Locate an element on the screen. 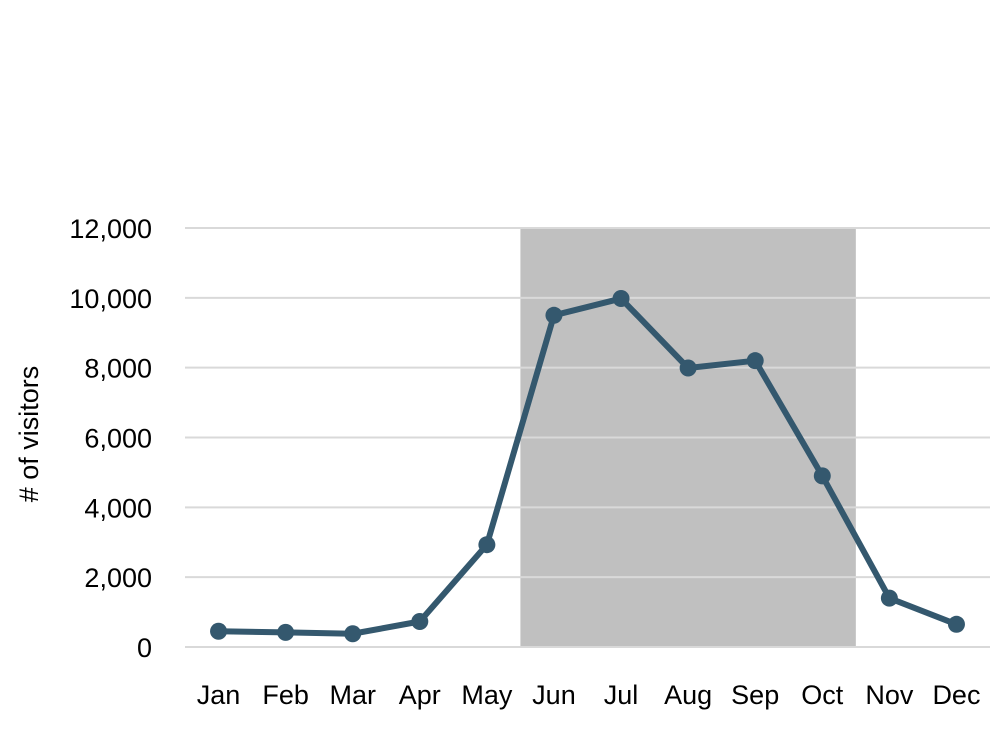 This screenshot has width=1000, height=750. x-tick-label: Mar is located at coordinates (352, 695).